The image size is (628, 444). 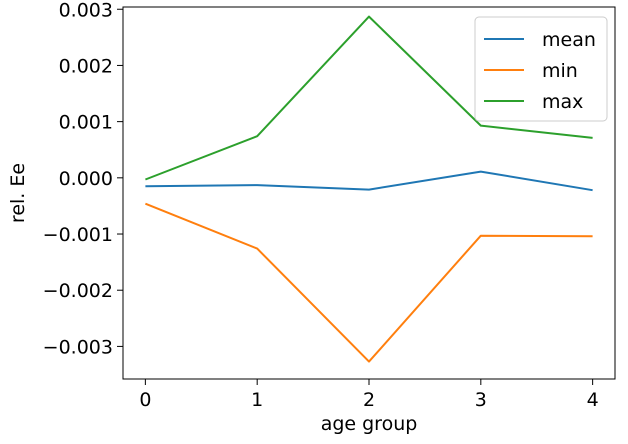 I want to click on y-tick-label: 0.000, so click(x=86, y=179).